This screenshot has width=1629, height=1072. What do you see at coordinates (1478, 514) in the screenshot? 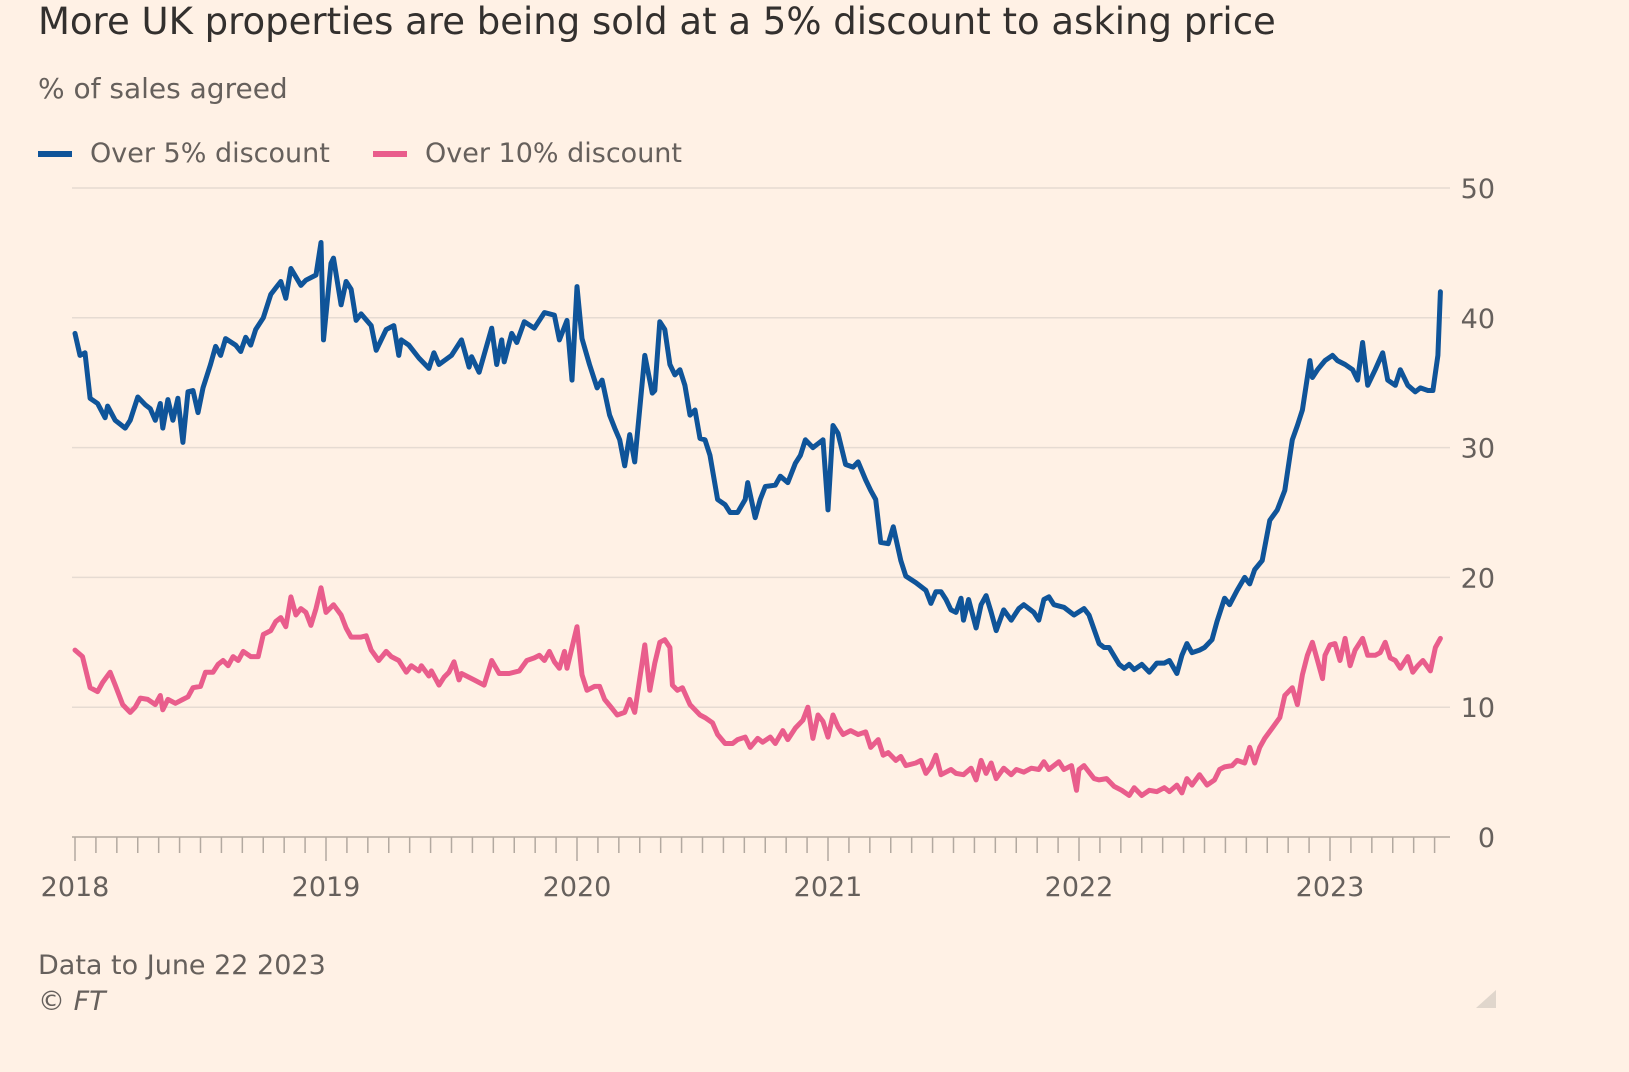
I see `y-axis: 0 10 20 30 40 50` at bounding box center [1478, 514].